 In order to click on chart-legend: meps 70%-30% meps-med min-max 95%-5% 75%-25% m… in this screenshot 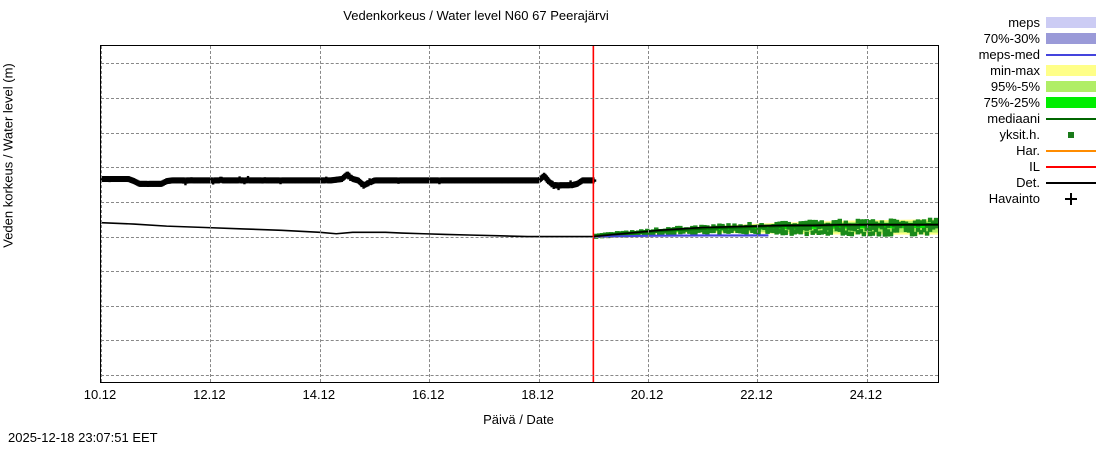, I will do `click(1023, 110)`.